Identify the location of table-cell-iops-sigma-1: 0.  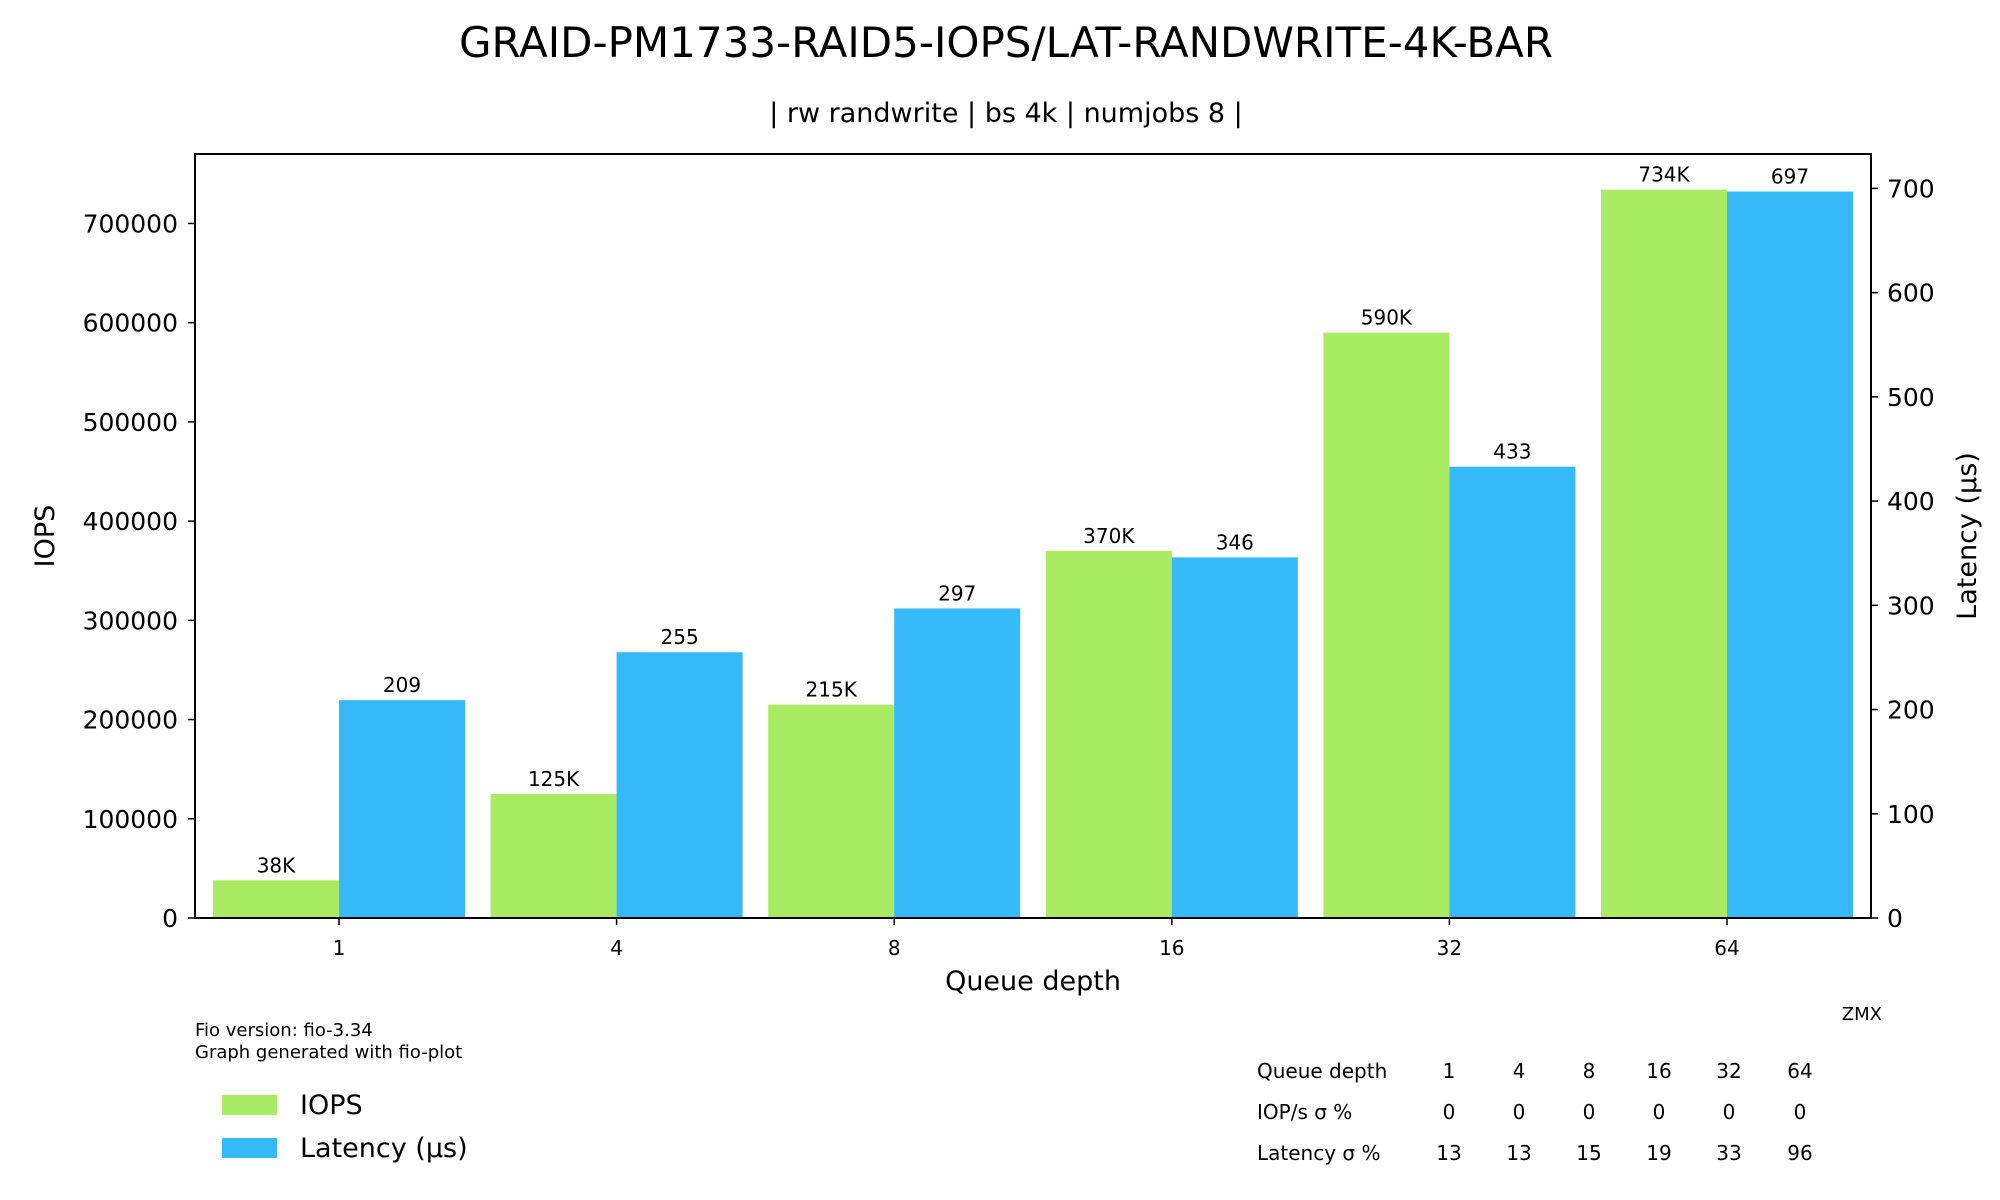
(1449, 1112).